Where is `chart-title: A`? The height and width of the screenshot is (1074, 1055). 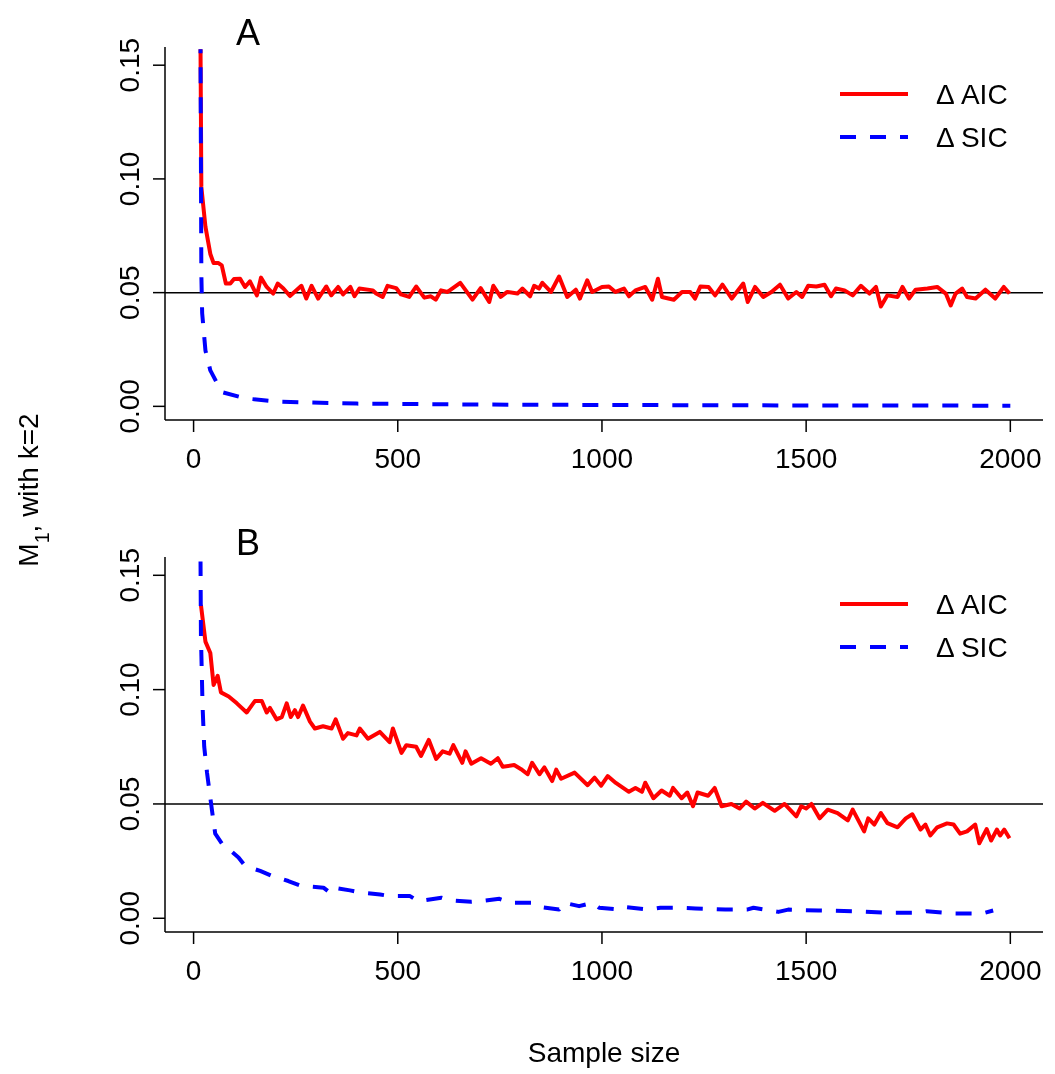 chart-title: A is located at coordinates (248, 32).